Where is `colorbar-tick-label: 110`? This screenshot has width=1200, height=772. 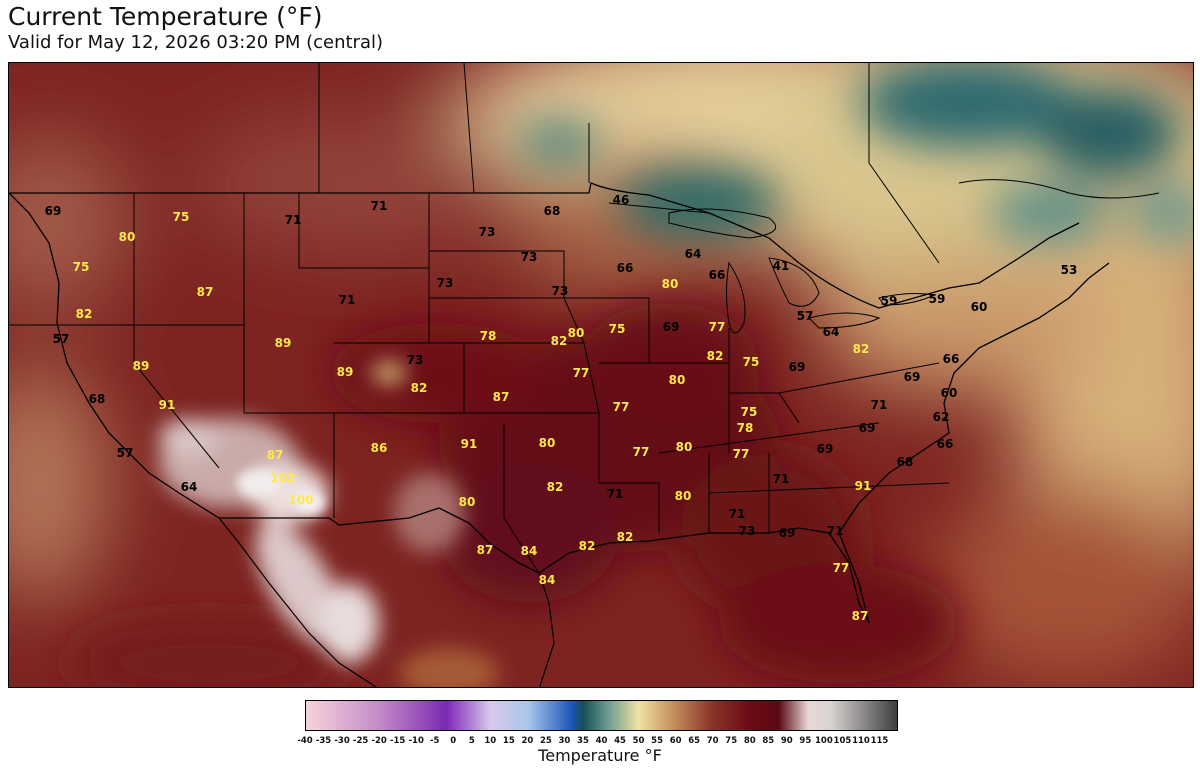
colorbar-tick-label: 110 is located at coordinates (861, 741).